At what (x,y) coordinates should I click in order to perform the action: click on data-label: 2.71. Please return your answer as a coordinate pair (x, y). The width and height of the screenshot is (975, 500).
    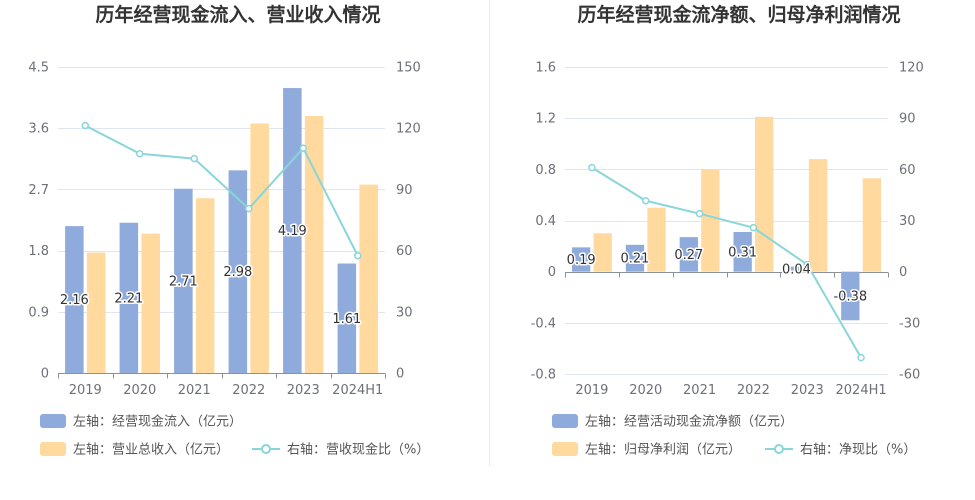
    Looking at the image, I should click on (183, 281).